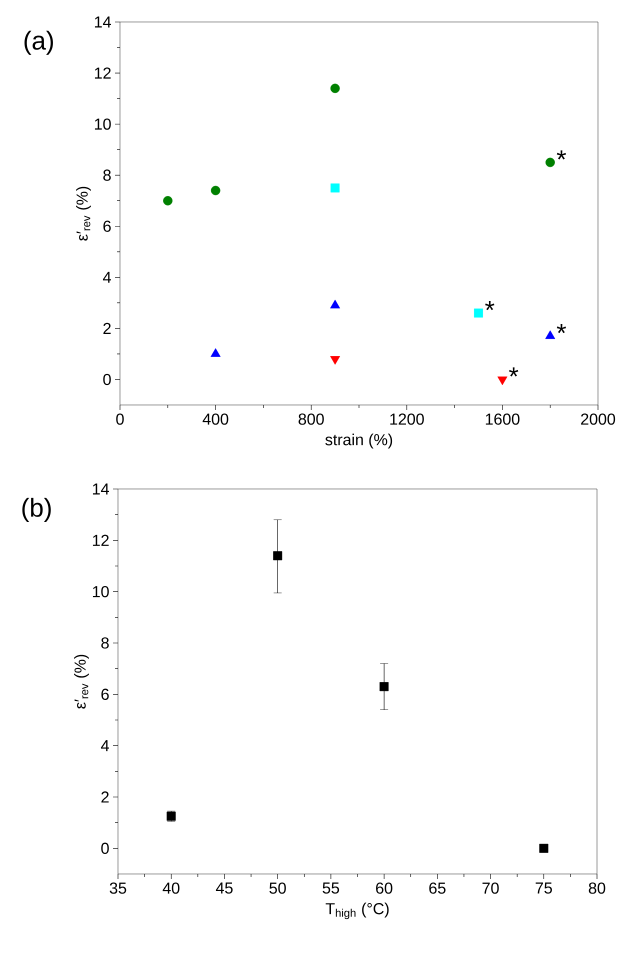  I want to click on x-tick-label: 45, so click(224, 888).